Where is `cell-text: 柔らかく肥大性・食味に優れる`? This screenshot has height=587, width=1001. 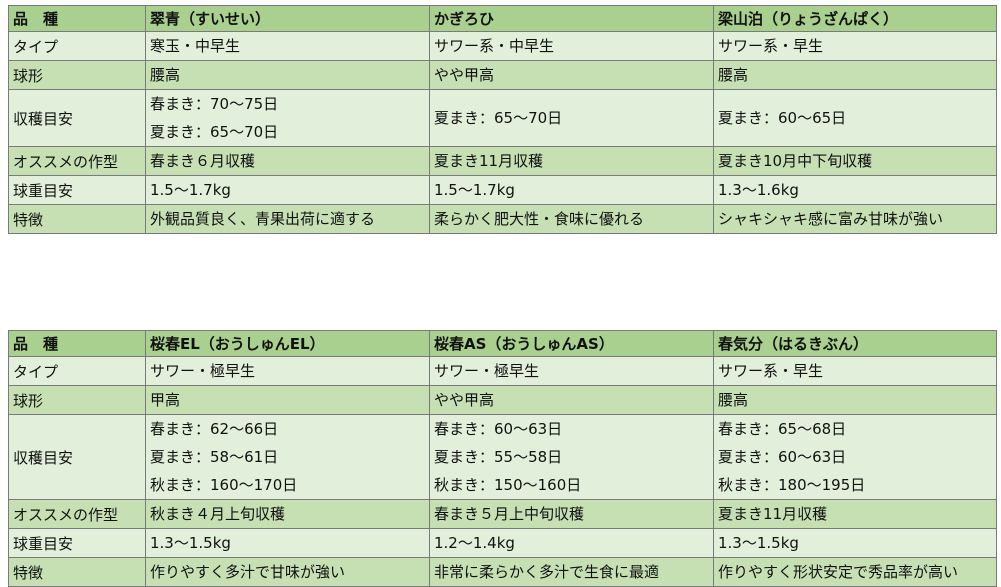
cell-text: 柔らかく肥大性・食味に優れる is located at coordinates (539, 219).